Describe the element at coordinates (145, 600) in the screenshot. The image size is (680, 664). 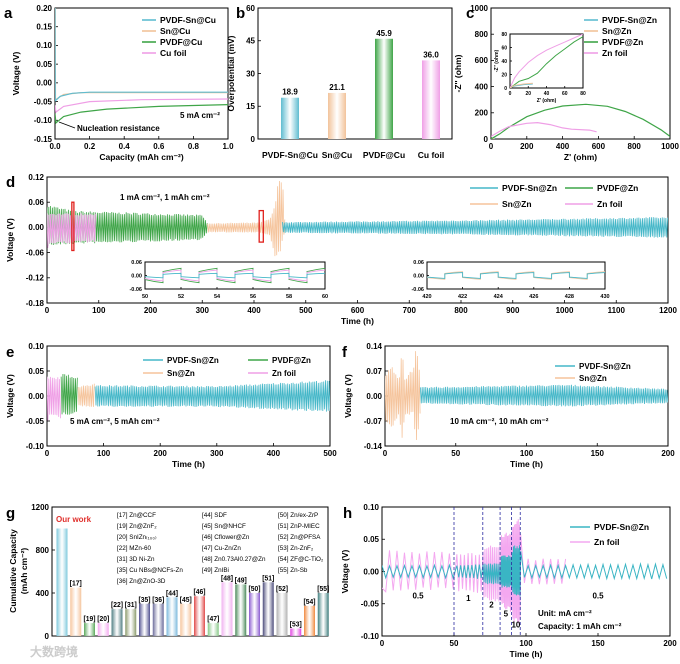
I see `bar-reference-label: [35]` at that location.